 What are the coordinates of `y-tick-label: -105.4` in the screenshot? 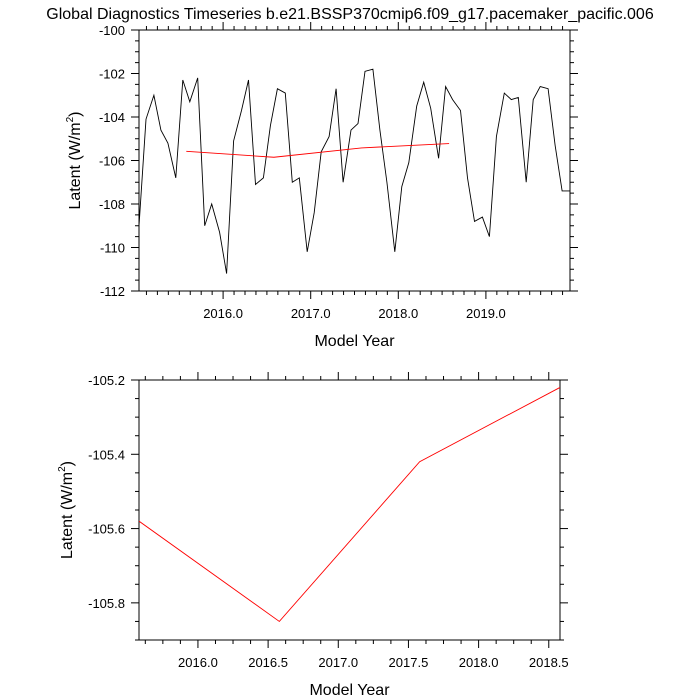 It's located at (106, 454).